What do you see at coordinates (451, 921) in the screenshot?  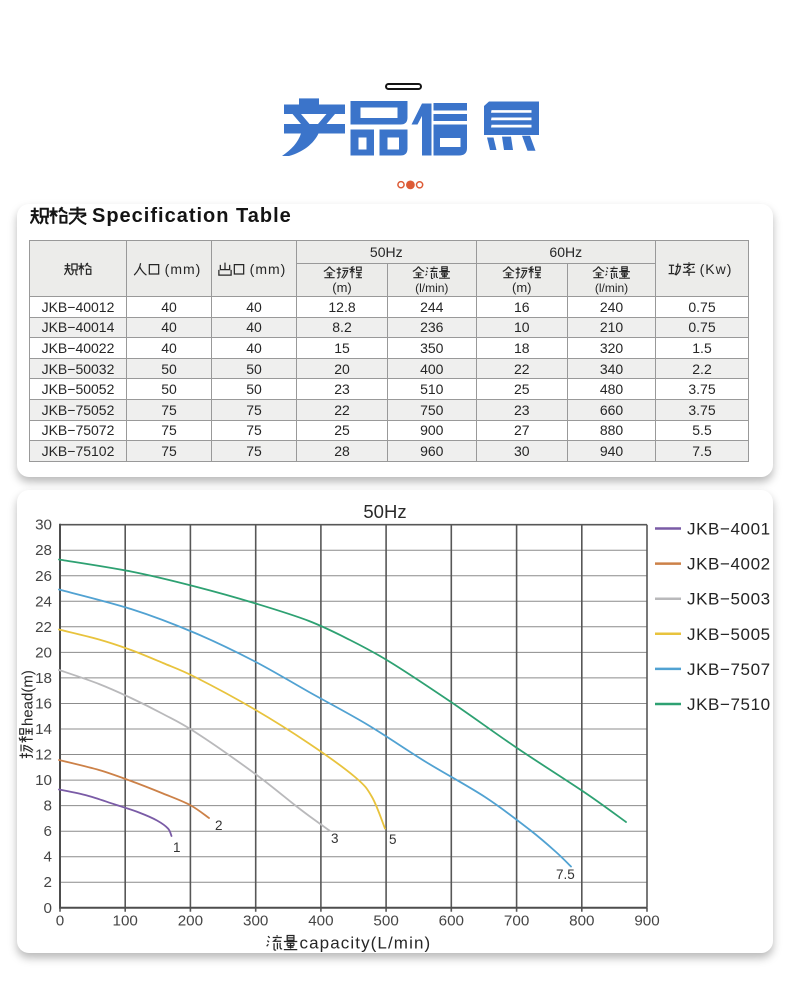 I see `svg-text: 600` at bounding box center [451, 921].